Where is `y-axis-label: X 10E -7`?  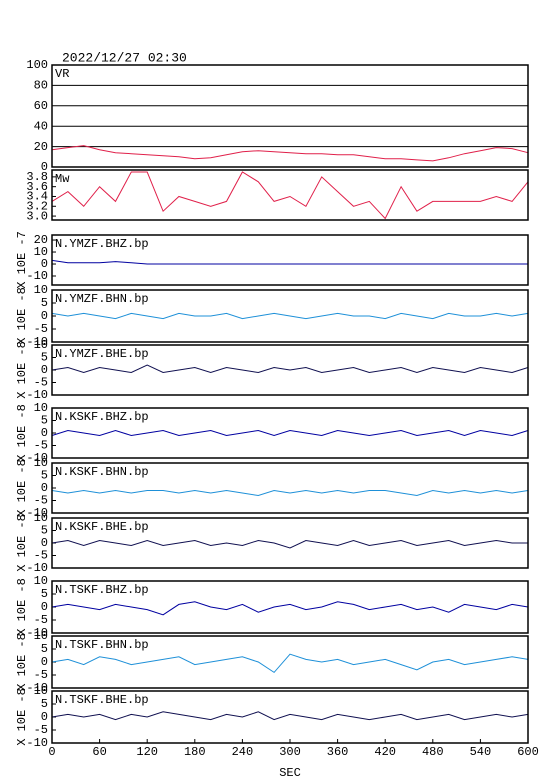
y-axis-label: X 10E -7 is located at coordinates (22, 260).